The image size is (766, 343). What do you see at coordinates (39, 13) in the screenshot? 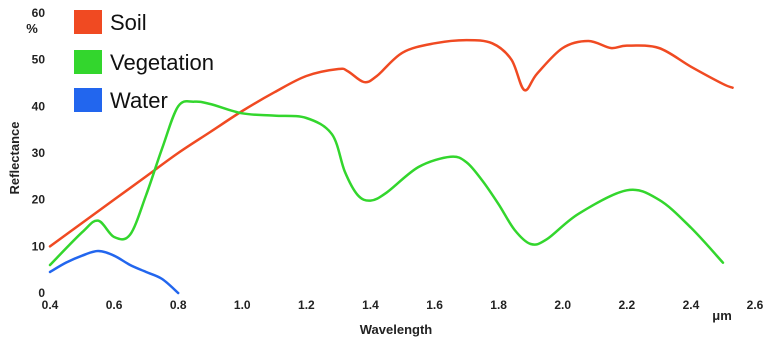
I see `y-tick-label: 60` at bounding box center [39, 13].